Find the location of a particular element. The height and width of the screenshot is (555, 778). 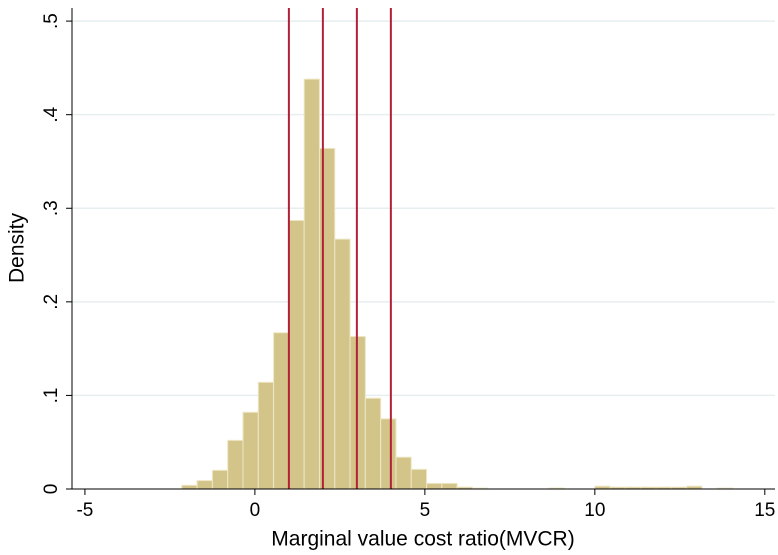

y-tick-label: .1 is located at coordinates (51, 395).